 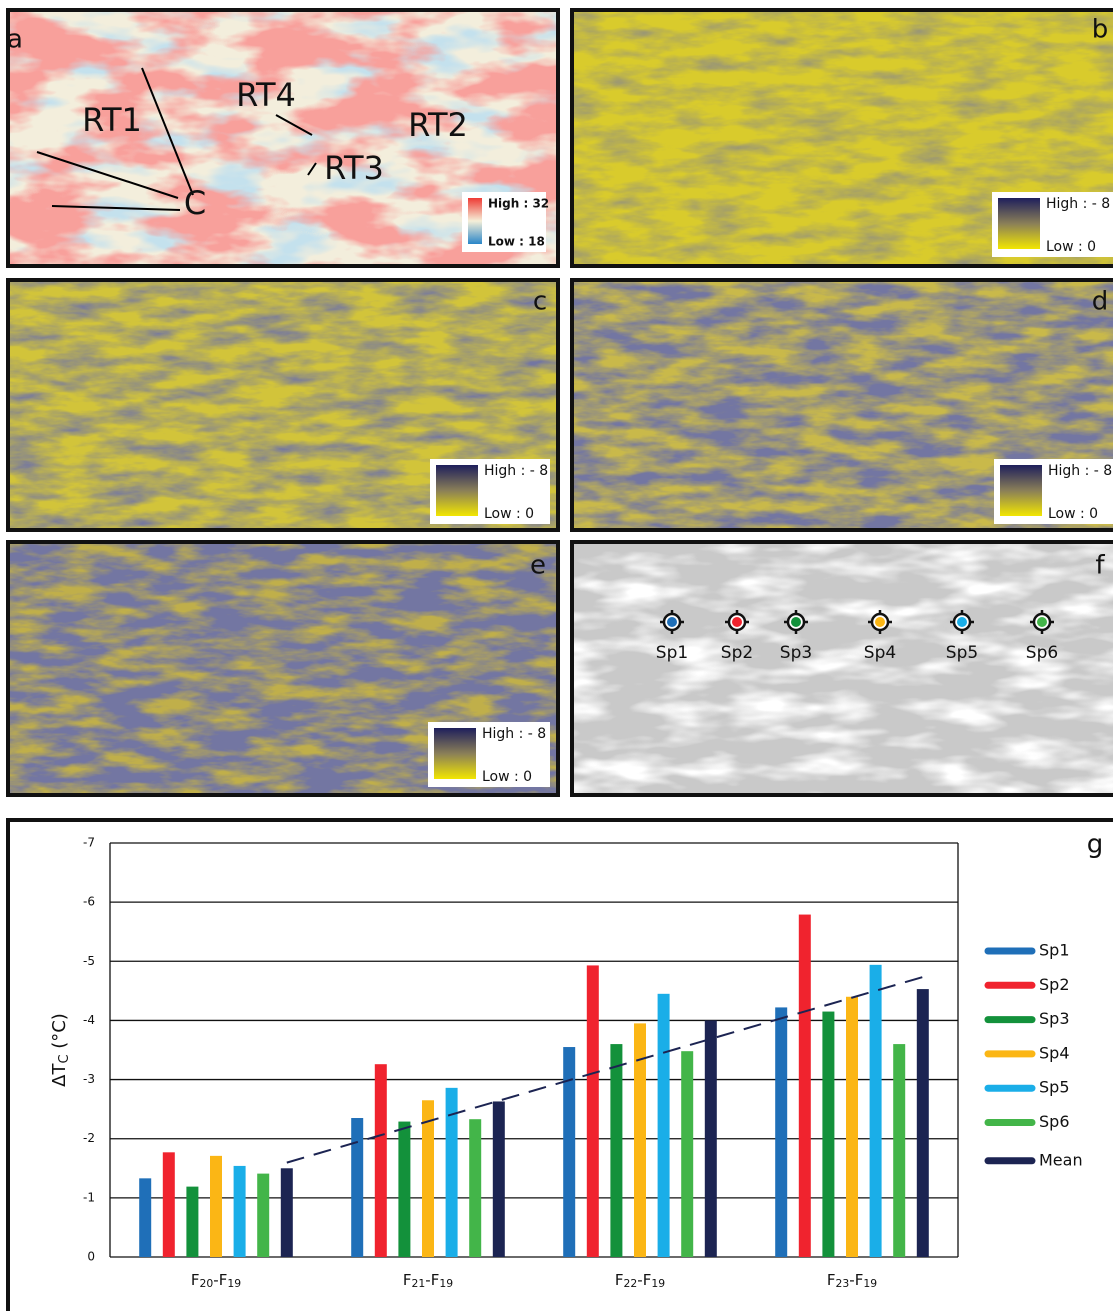 I want to click on y-tick-label: -3, so click(x=89, y=1079).